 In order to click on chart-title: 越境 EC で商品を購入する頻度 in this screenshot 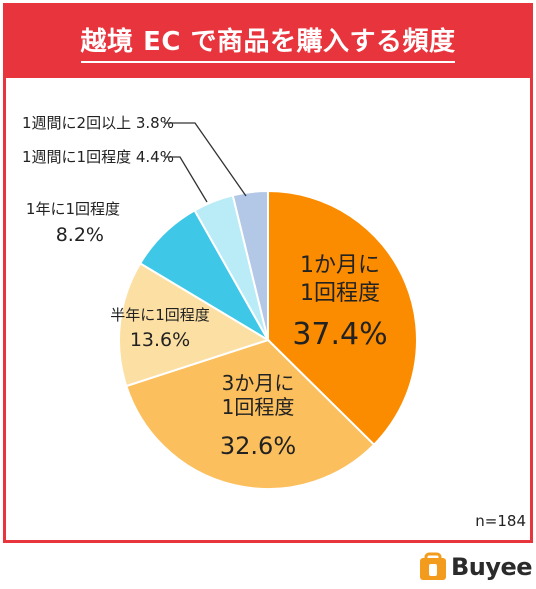, I will do `click(268, 42)`.